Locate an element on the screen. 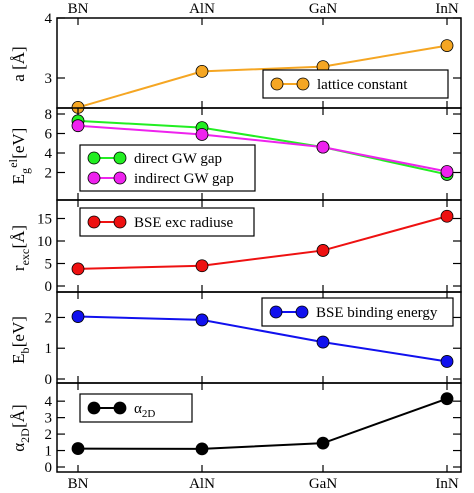  y-tick-label: 15 is located at coordinates (44, 220).